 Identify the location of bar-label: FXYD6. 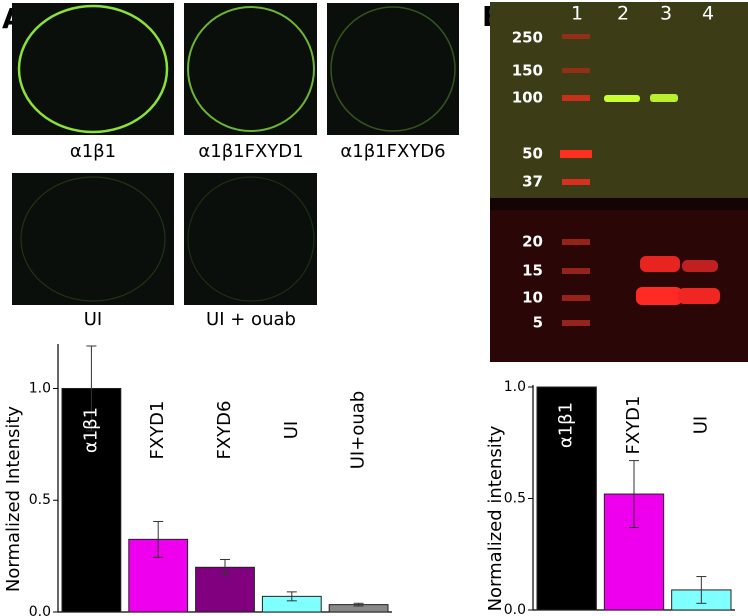
(224, 430).